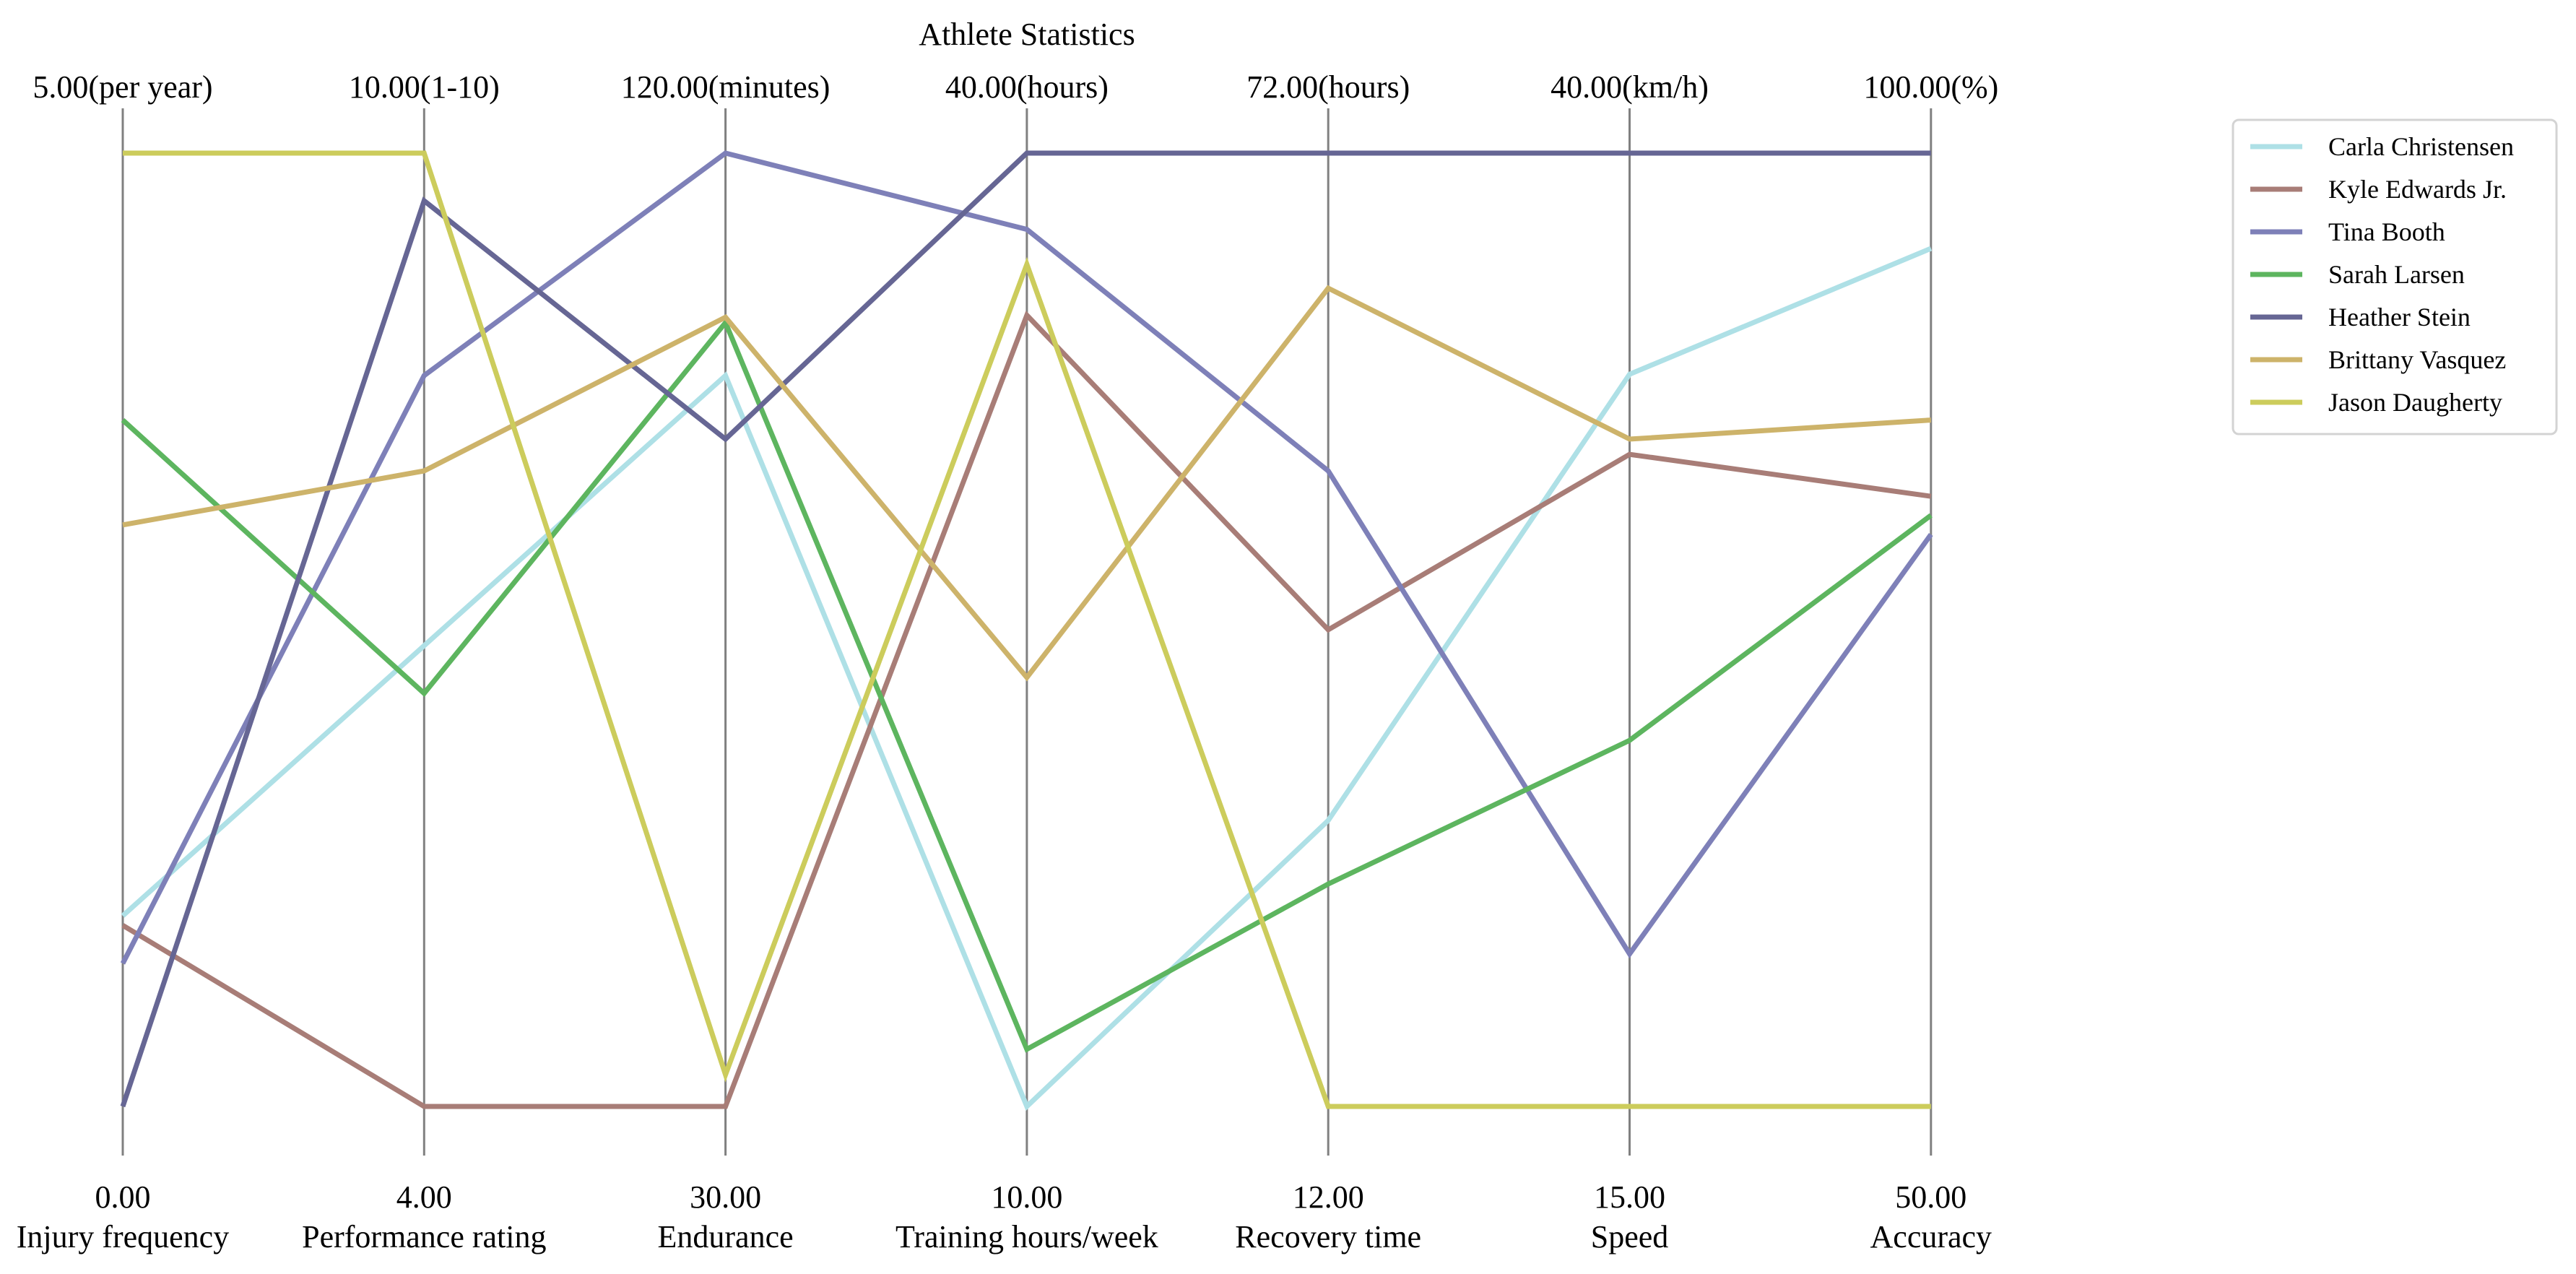 The width and height of the screenshot is (2576, 1274). Describe the element at coordinates (2386, 231) in the screenshot. I see `legend-entry: Tina Booth` at that location.